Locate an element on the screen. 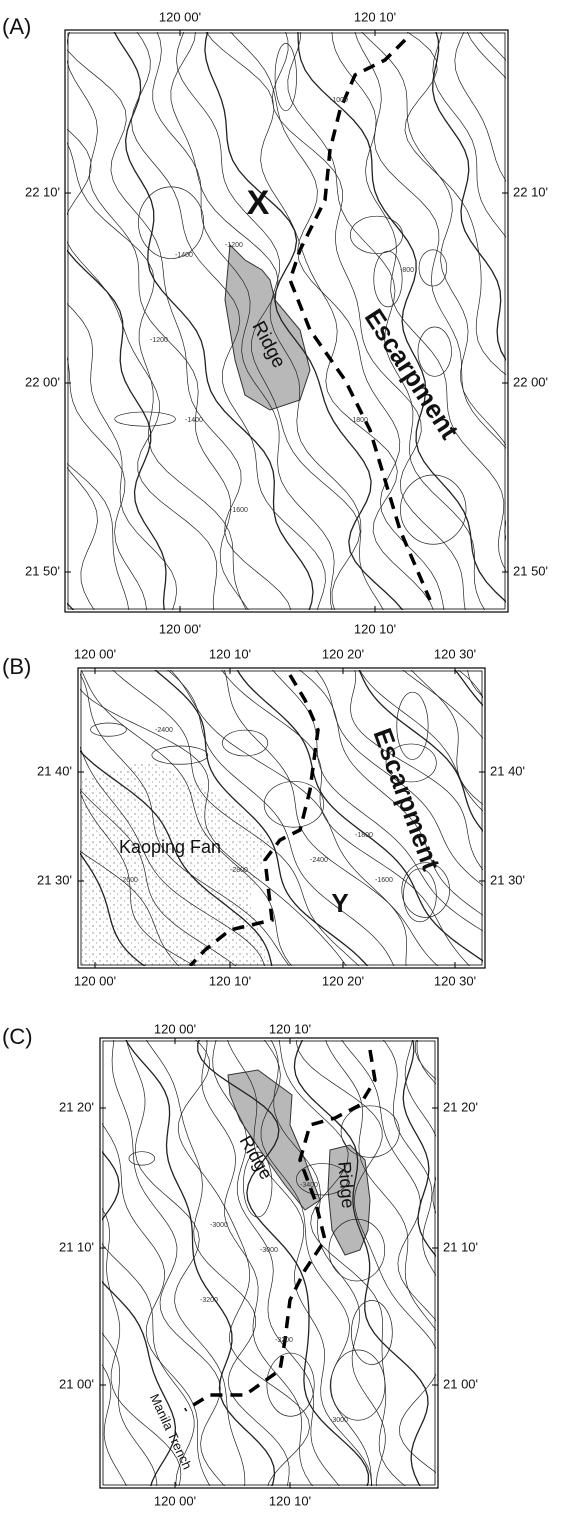  feature-label: Manila Trench is located at coordinates (171, 1431).